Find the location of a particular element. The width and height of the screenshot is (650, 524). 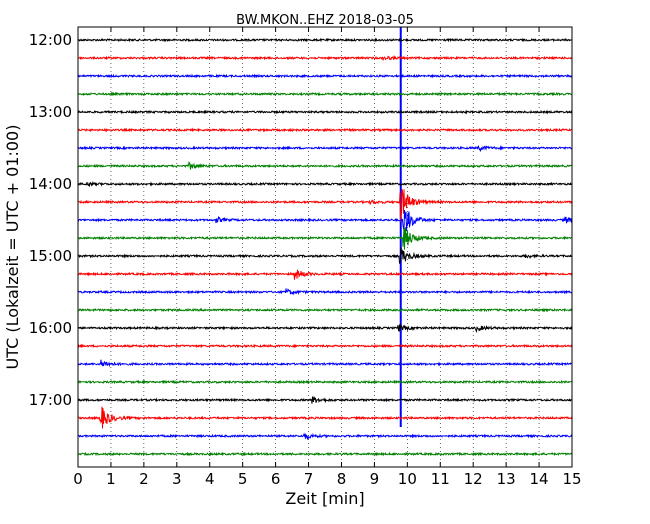

chart-title: BW.MKON..EHZ 2018-03-05 is located at coordinates (325, 20).